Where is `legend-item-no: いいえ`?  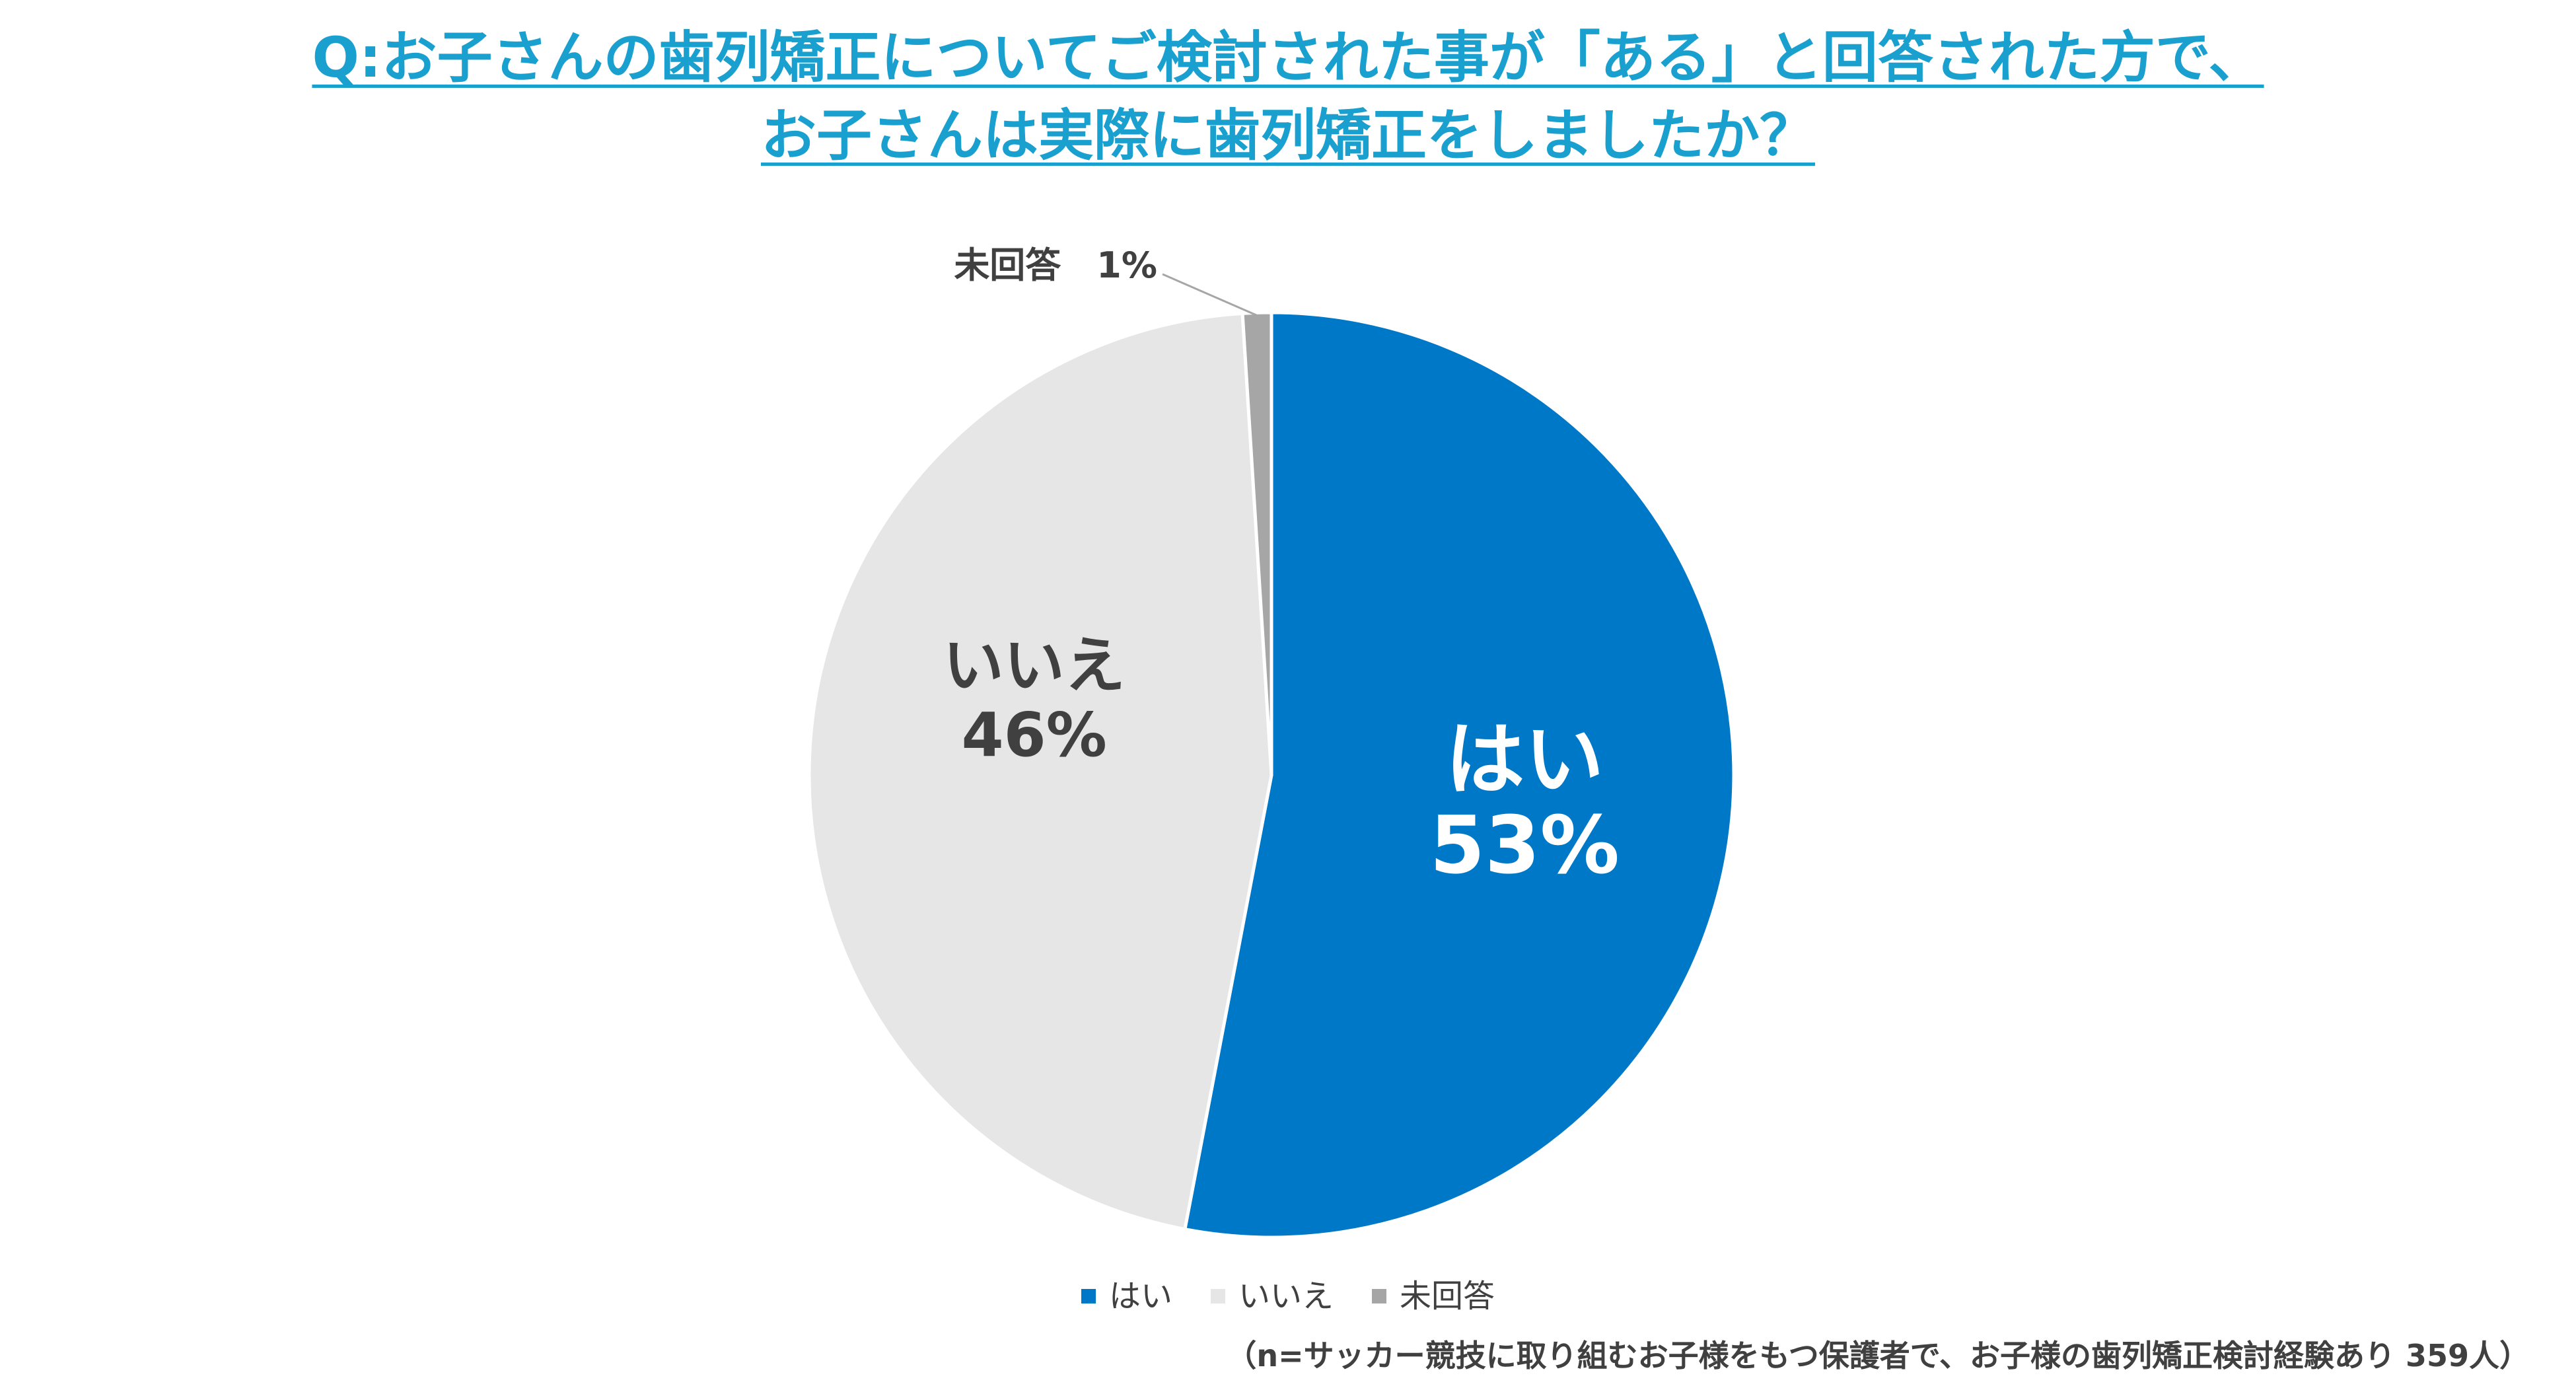
legend-item-no: いいえ is located at coordinates (1272, 1296).